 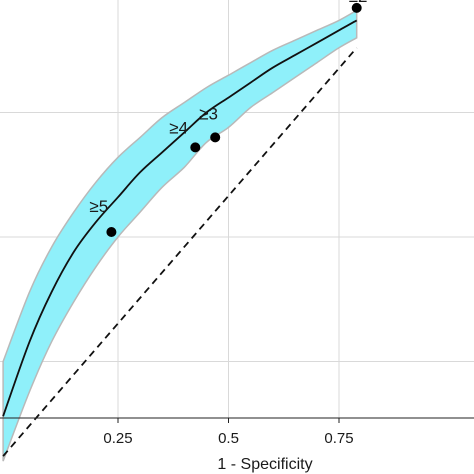 I want to click on x-tick-labels: 0.25 0.5 0.75, so click(x=228, y=432).